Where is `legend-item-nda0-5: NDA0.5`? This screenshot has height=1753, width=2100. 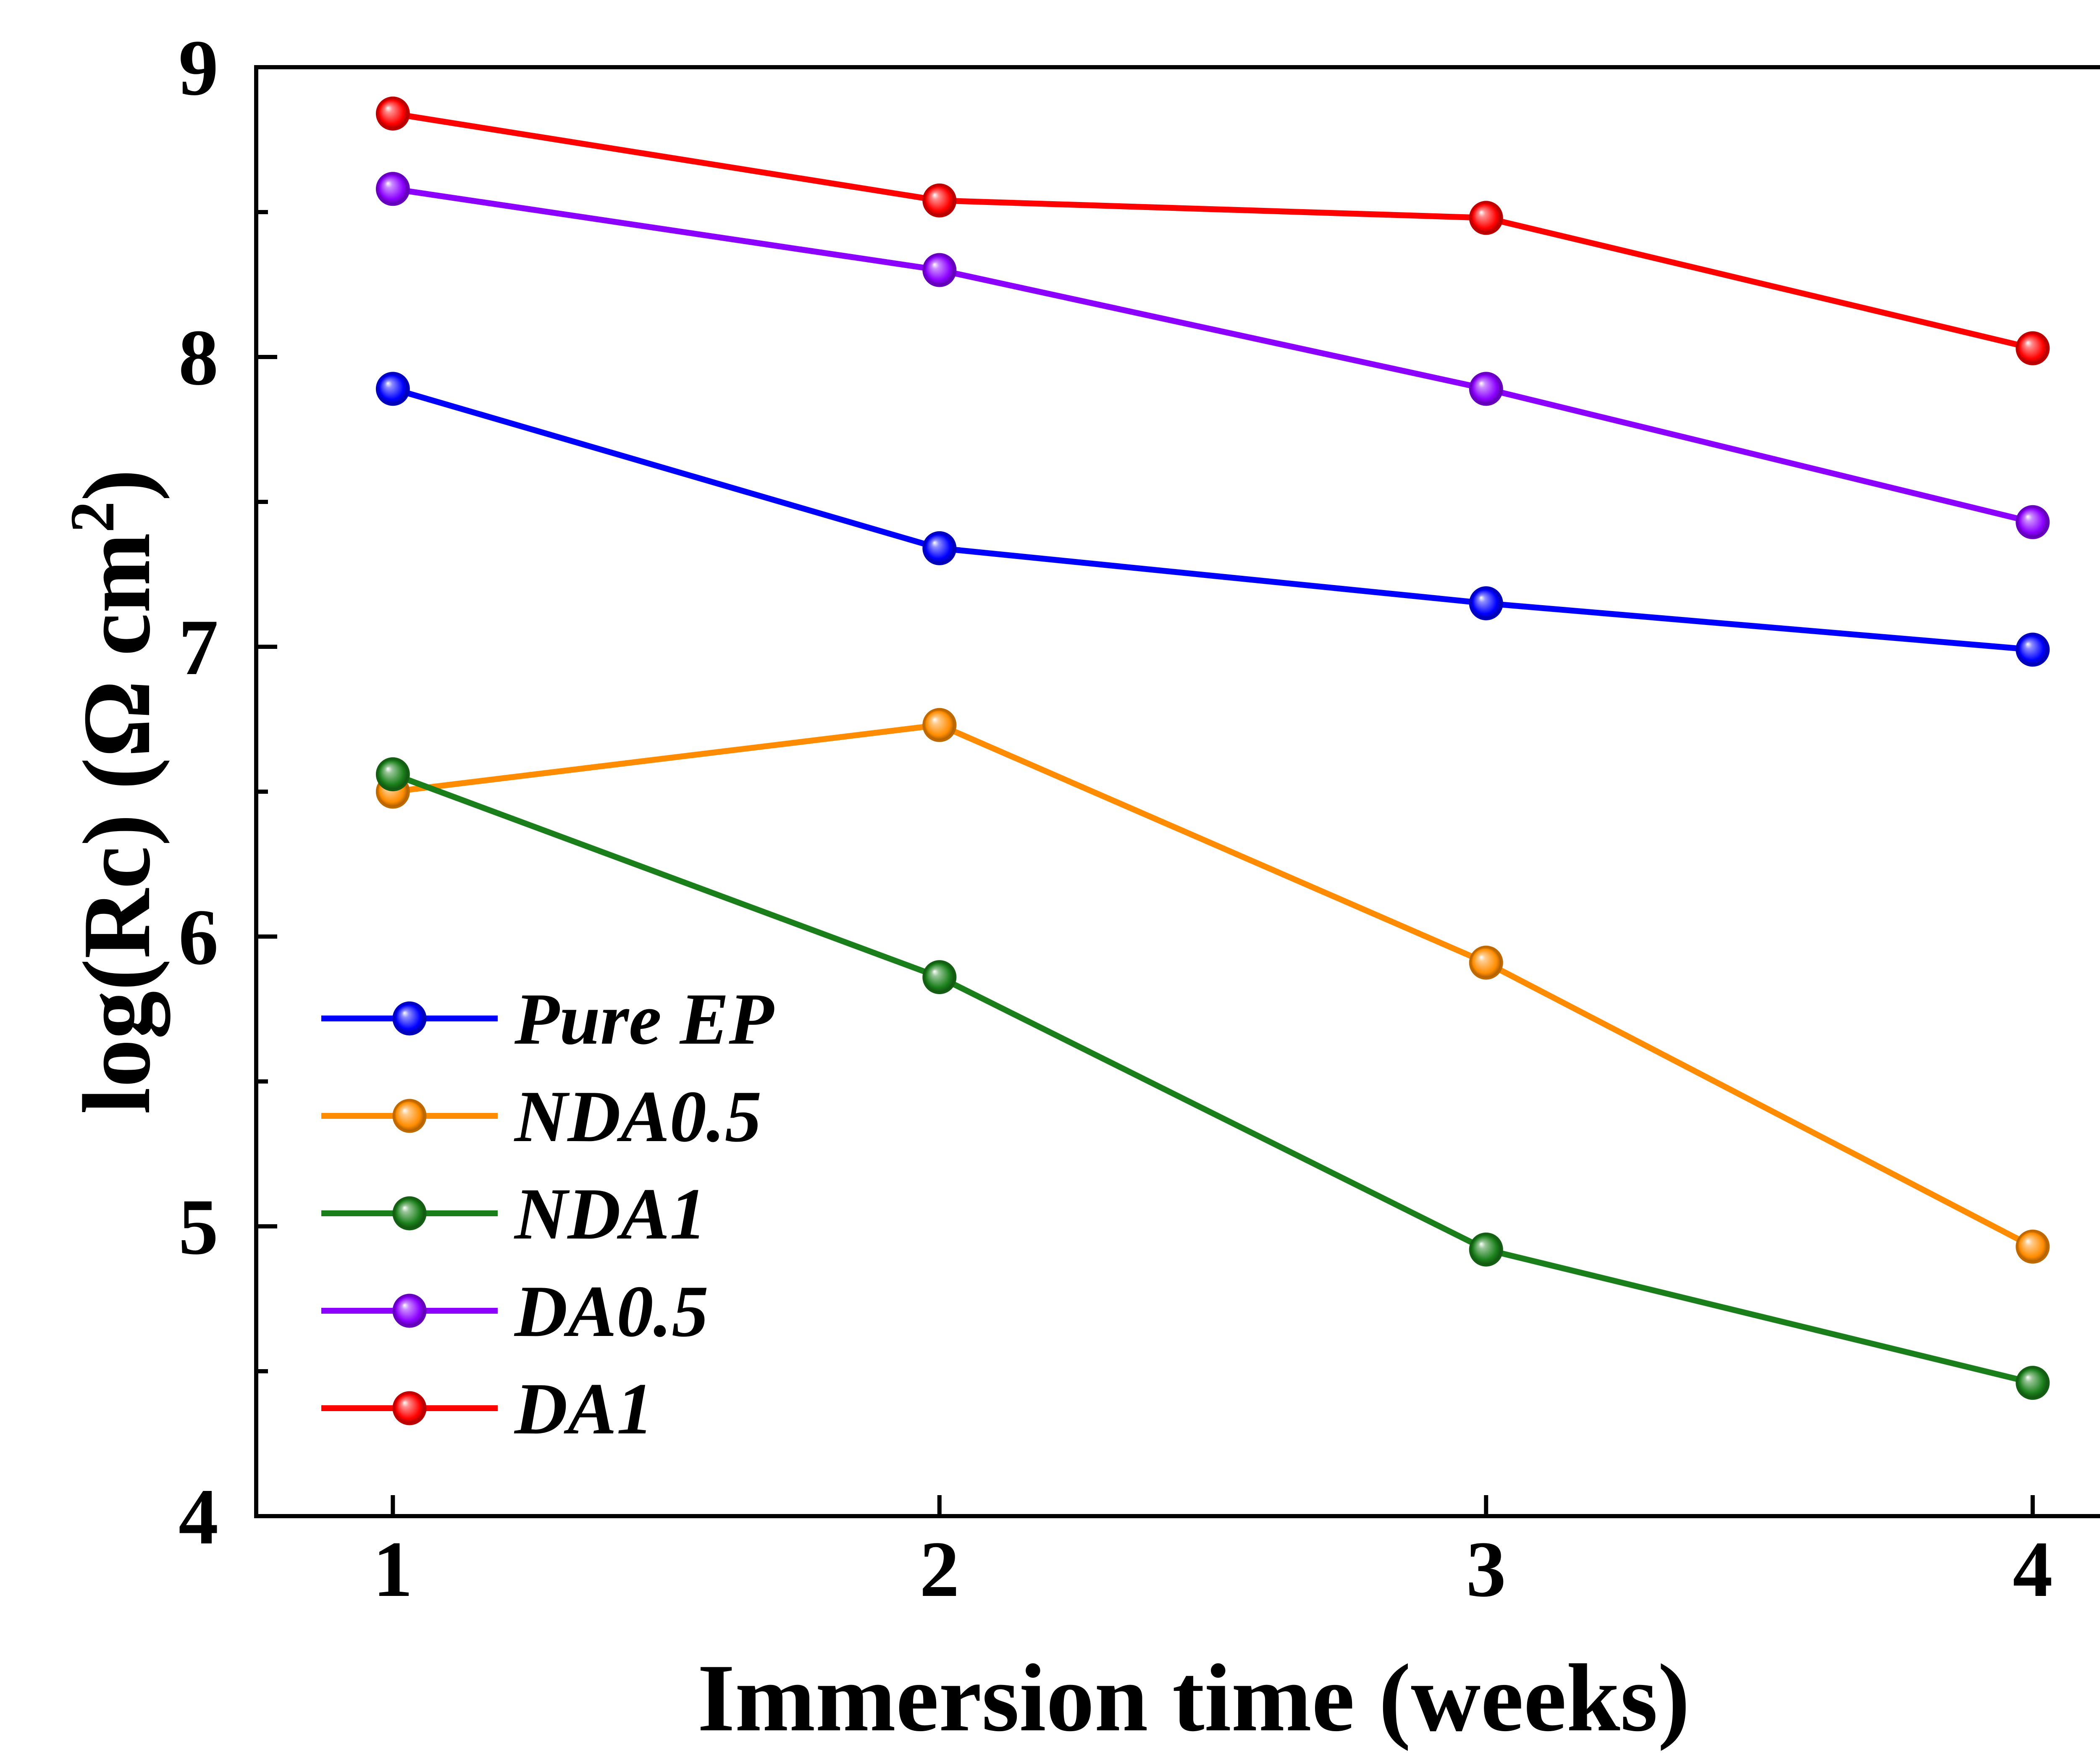 legend-item-nda0-5: NDA0.5 is located at coordinates (541, 1116).